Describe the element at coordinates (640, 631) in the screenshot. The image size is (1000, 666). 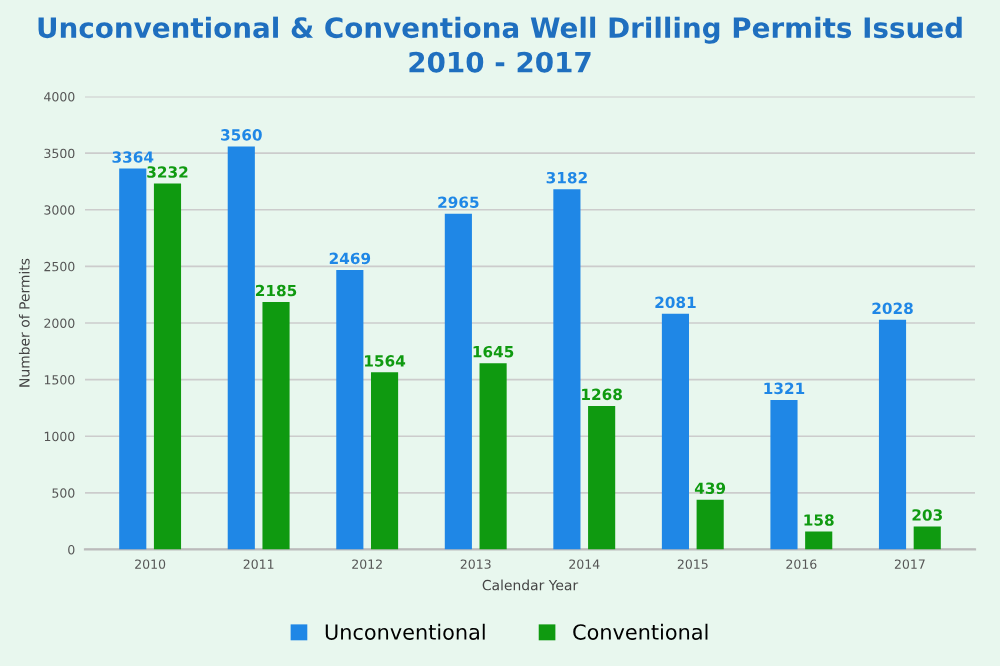
I see `legend-label: Conventional` at that location.